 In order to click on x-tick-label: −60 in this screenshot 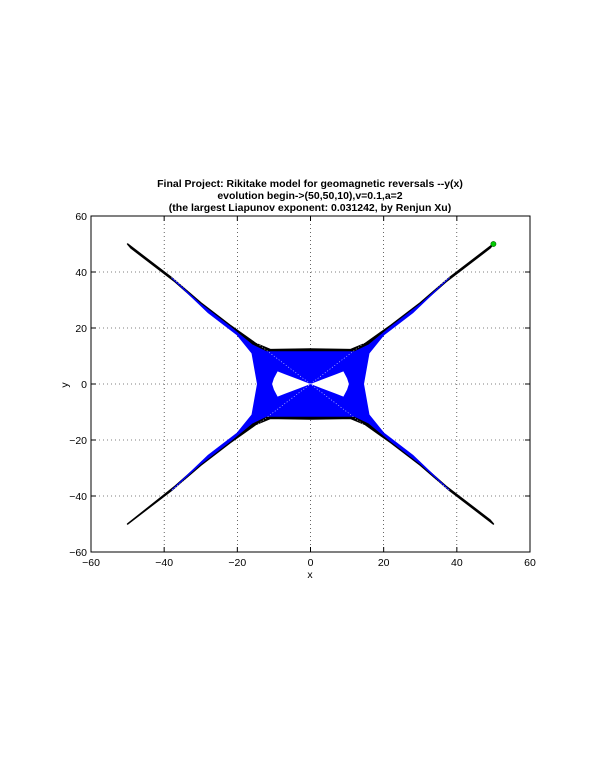, I will do `click(91, 563)`.